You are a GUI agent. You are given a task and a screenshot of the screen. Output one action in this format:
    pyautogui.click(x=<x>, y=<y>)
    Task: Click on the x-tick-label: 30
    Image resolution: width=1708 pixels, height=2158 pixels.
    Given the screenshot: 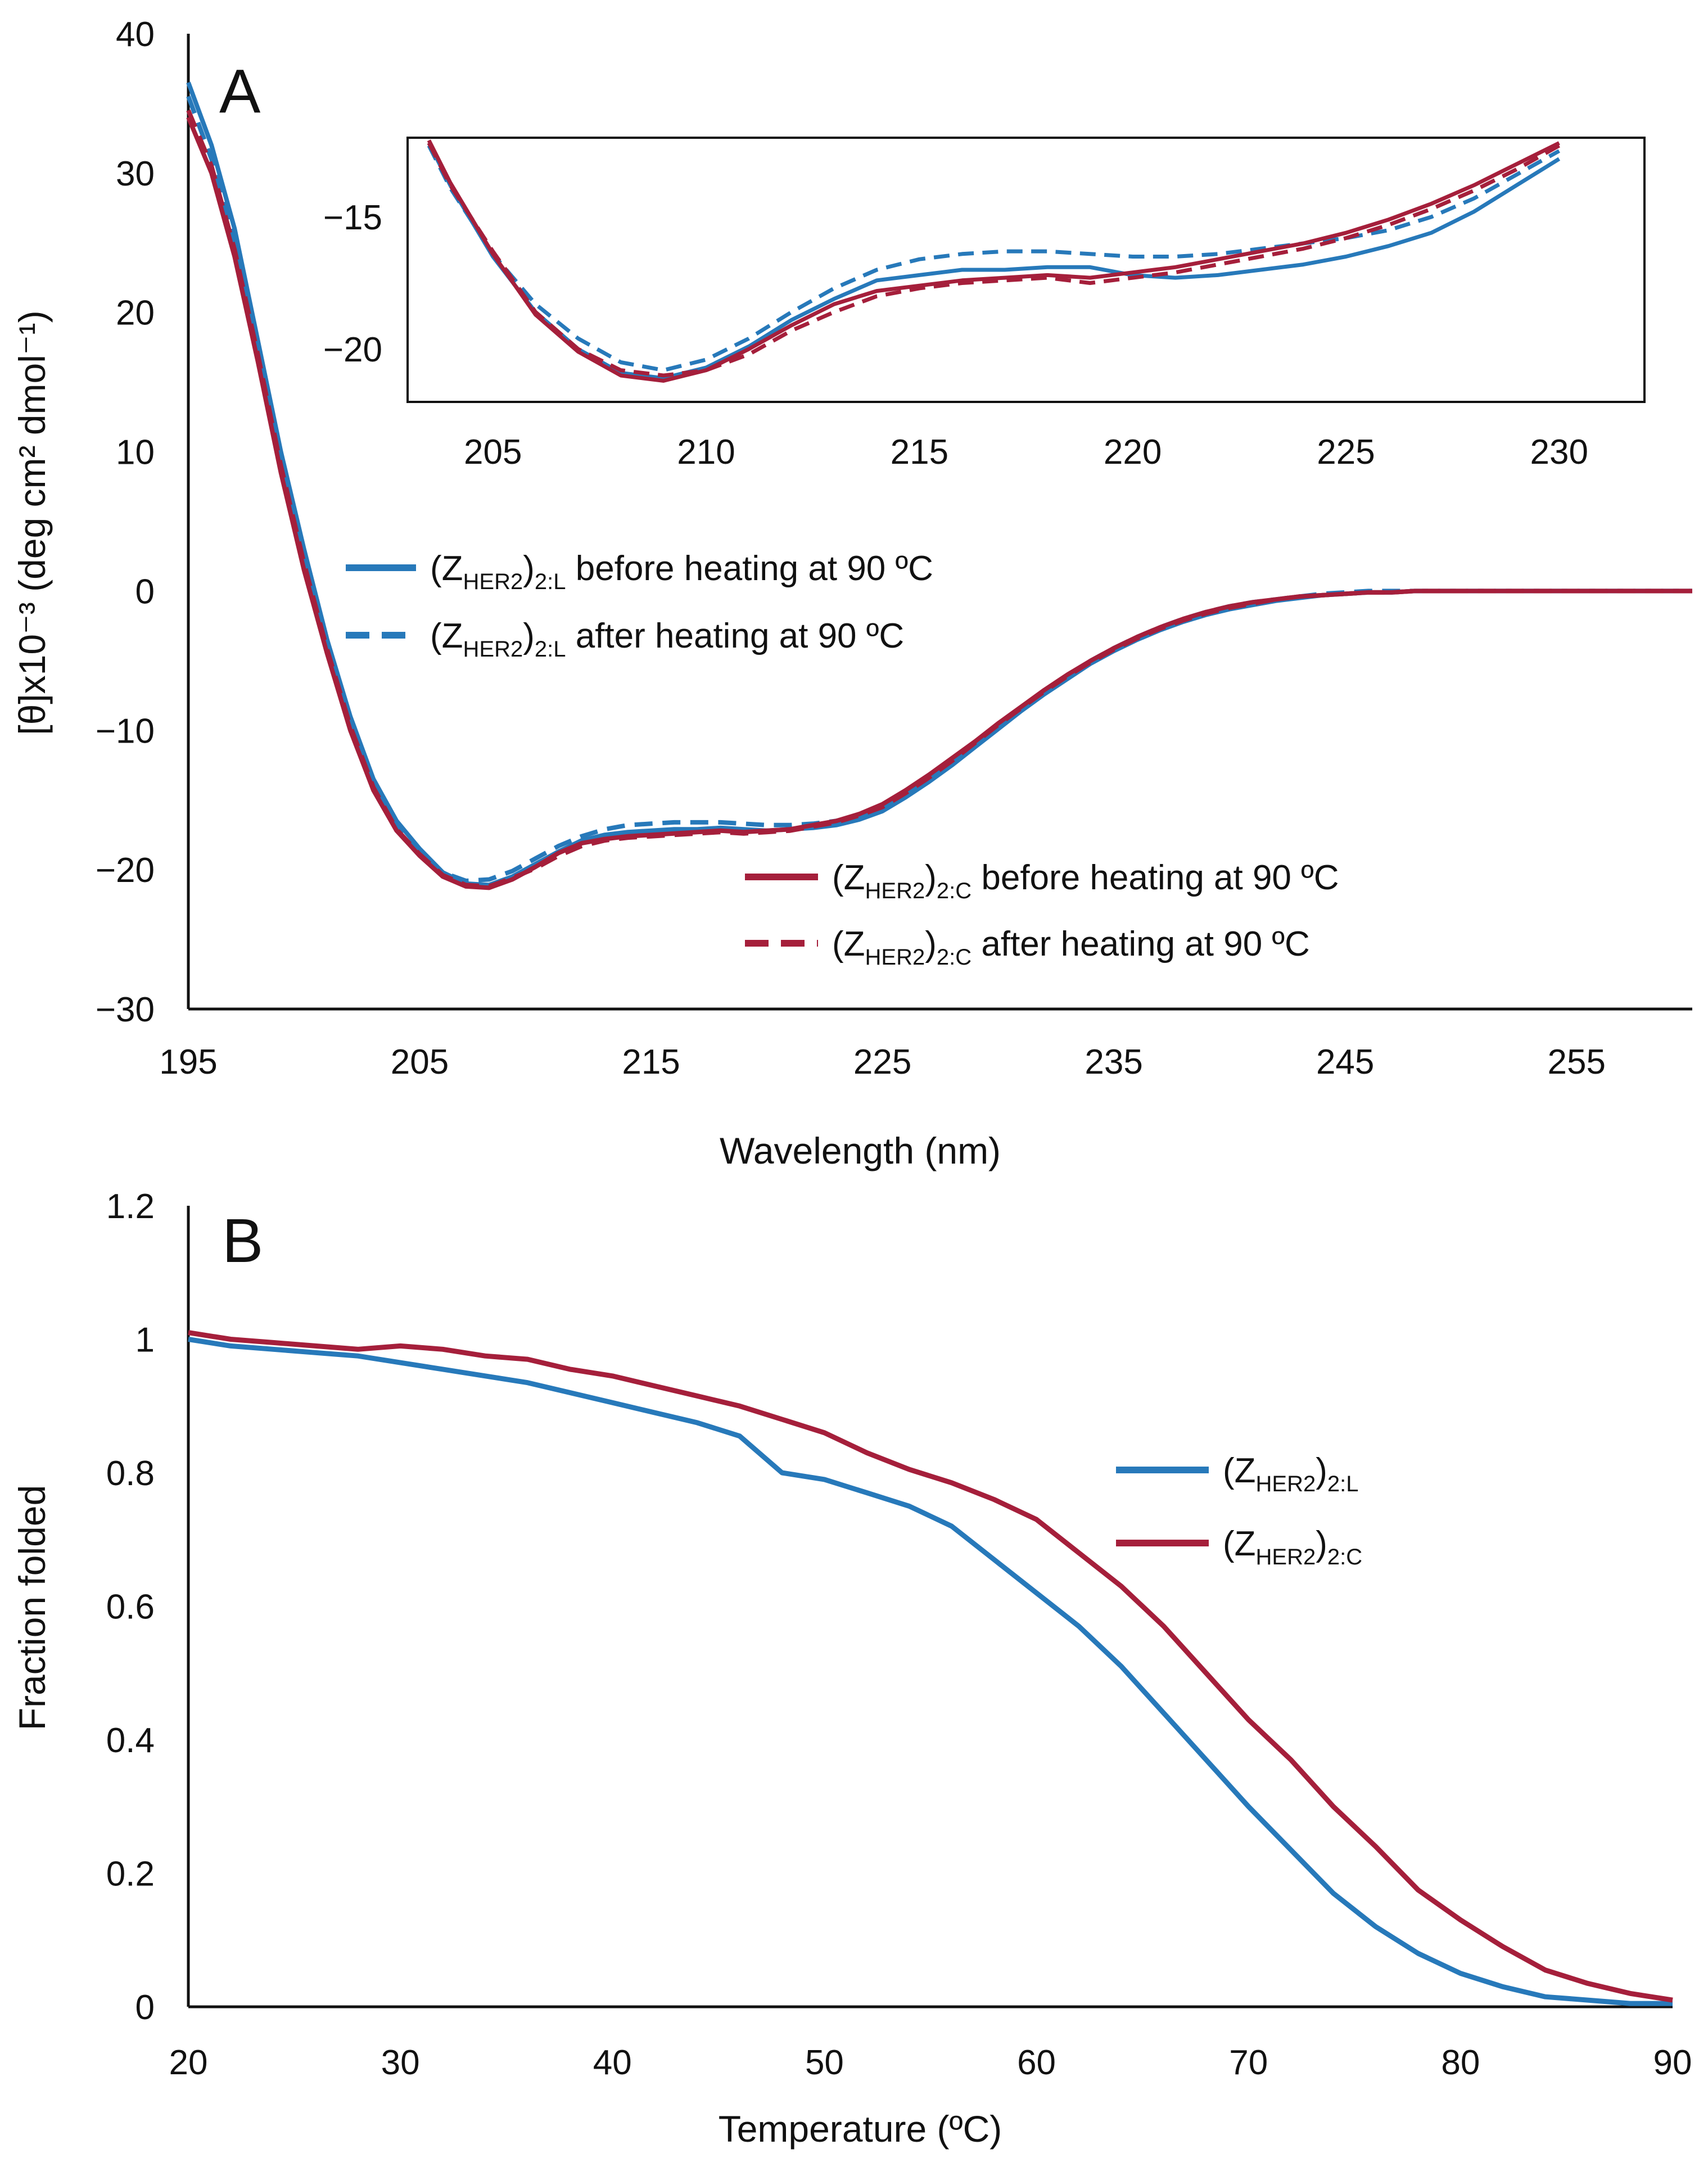 What is the action you would take?
    pyautogui.click(x=400, y=2062)
    